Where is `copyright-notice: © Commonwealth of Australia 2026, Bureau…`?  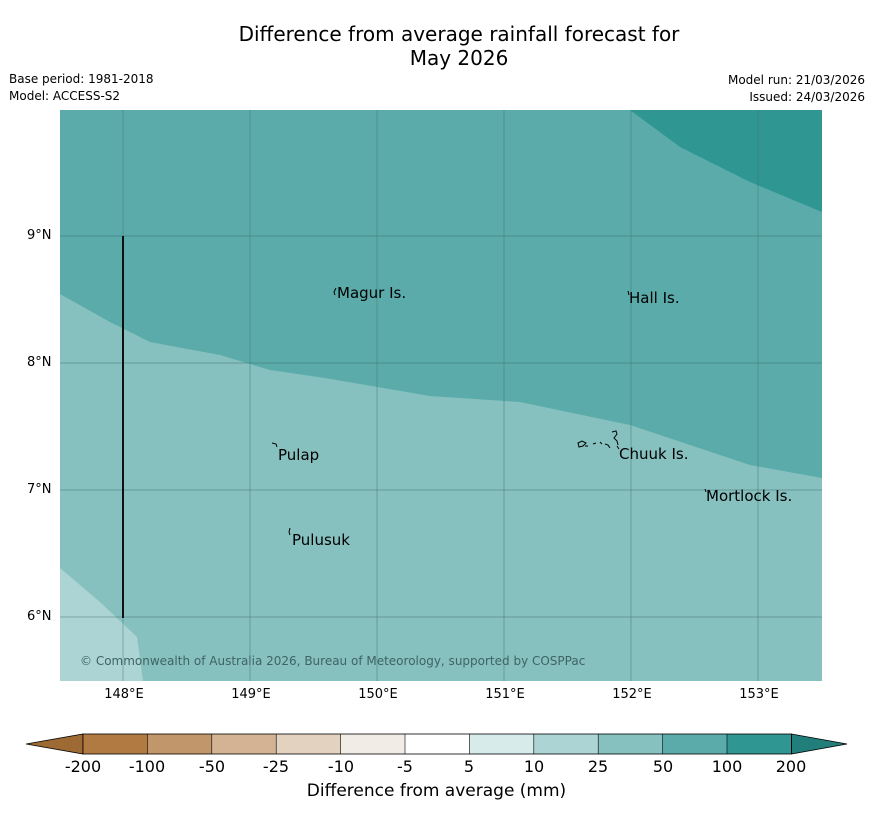 copyright-notice: © Commonwealth of Australia 2026, Bureau… is located at coordinates (332, 661).